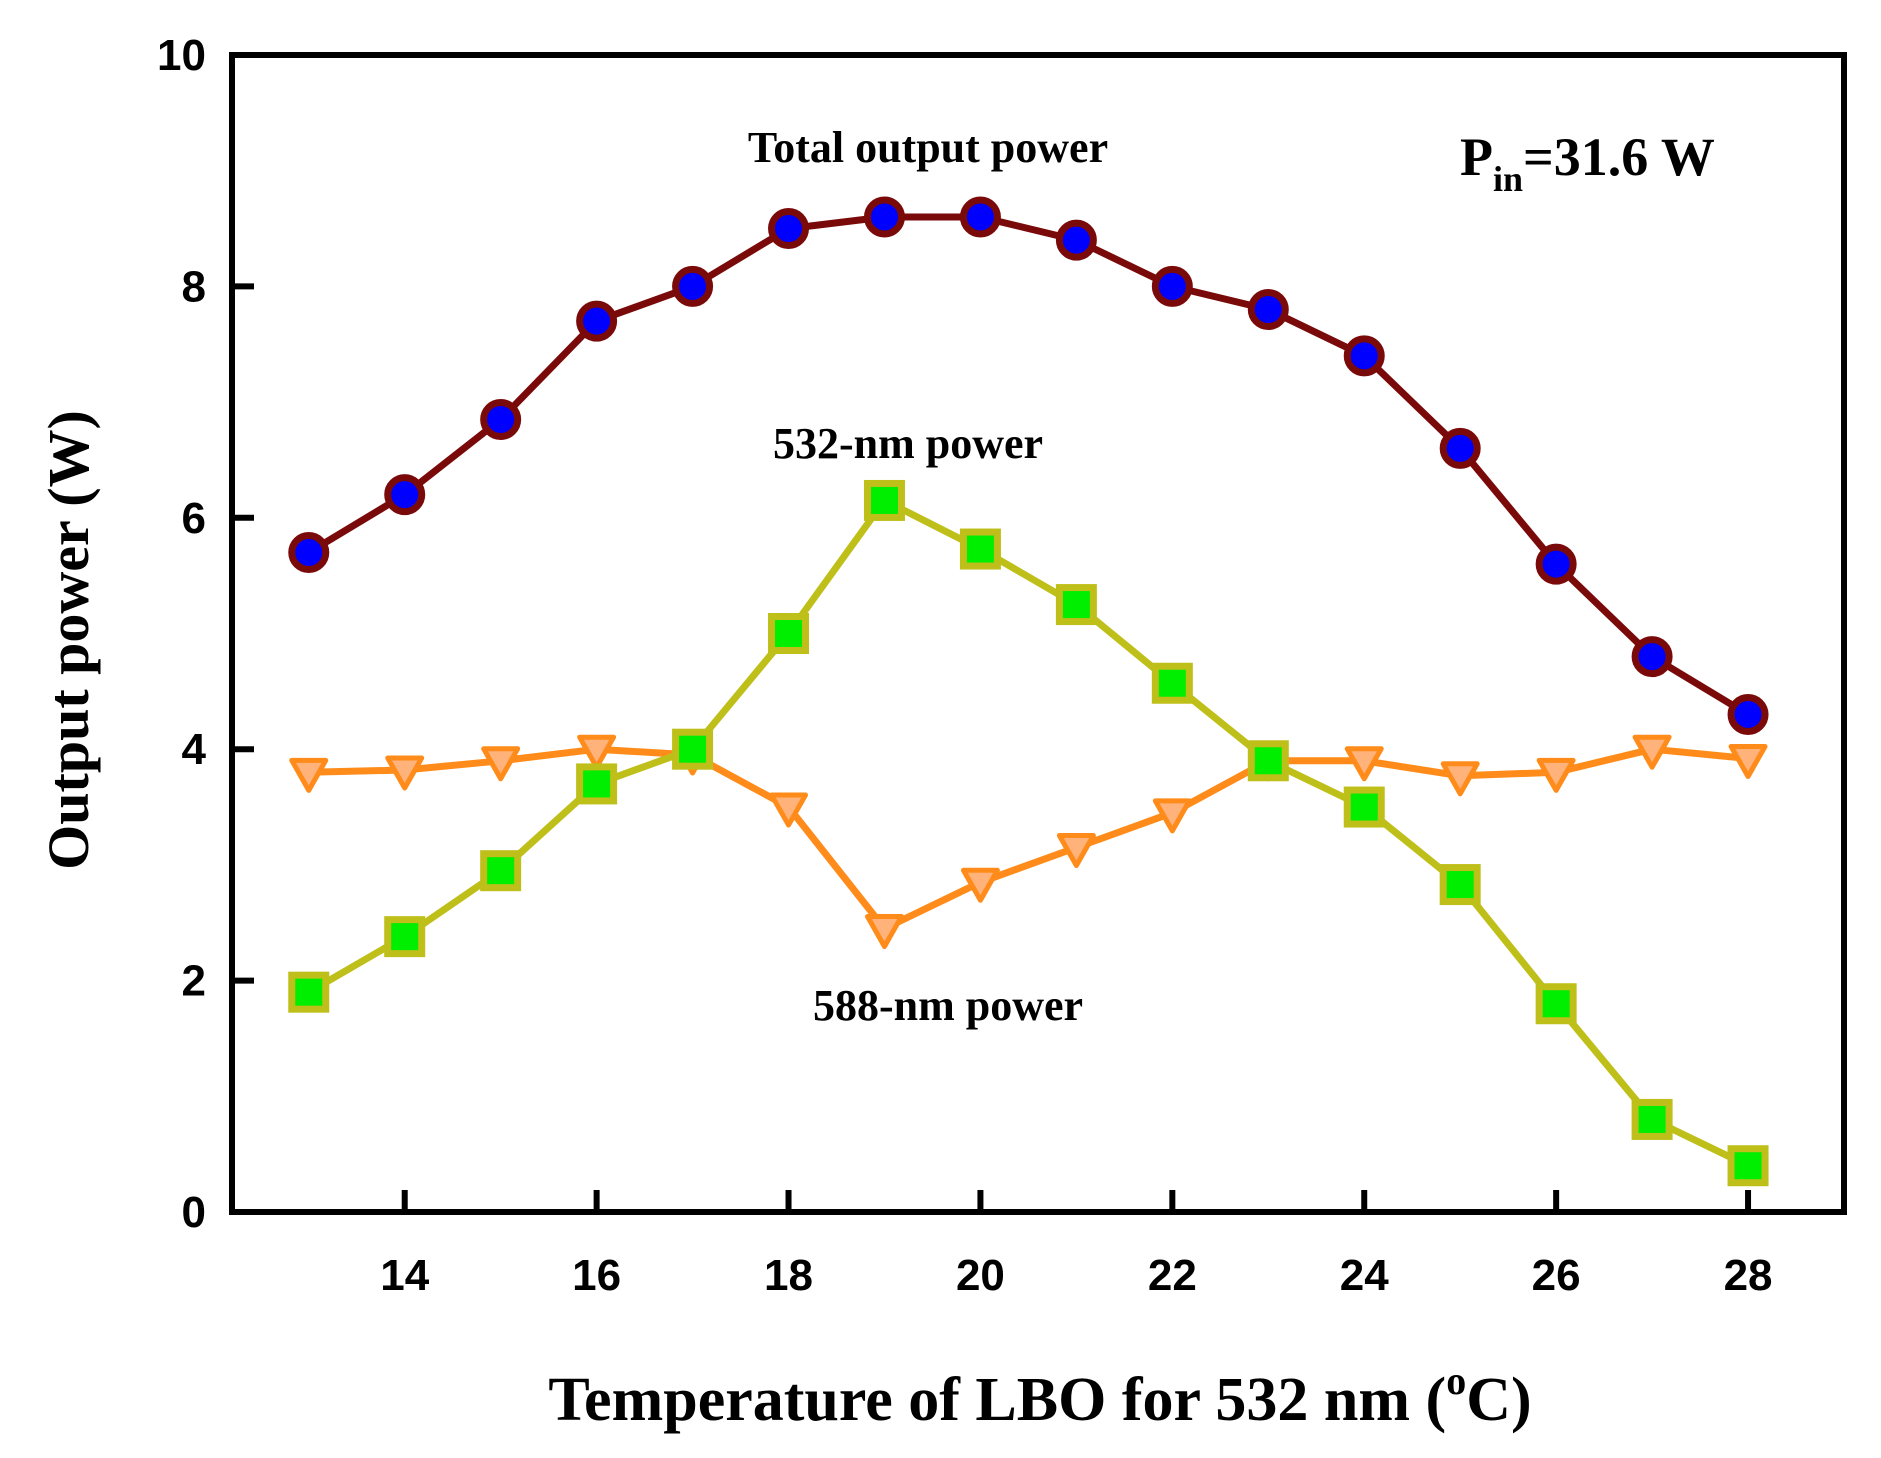  Describe the element at coordinates (1456, 1380) in the screenshot. I see `x-axis-title-sup: o` at that location.